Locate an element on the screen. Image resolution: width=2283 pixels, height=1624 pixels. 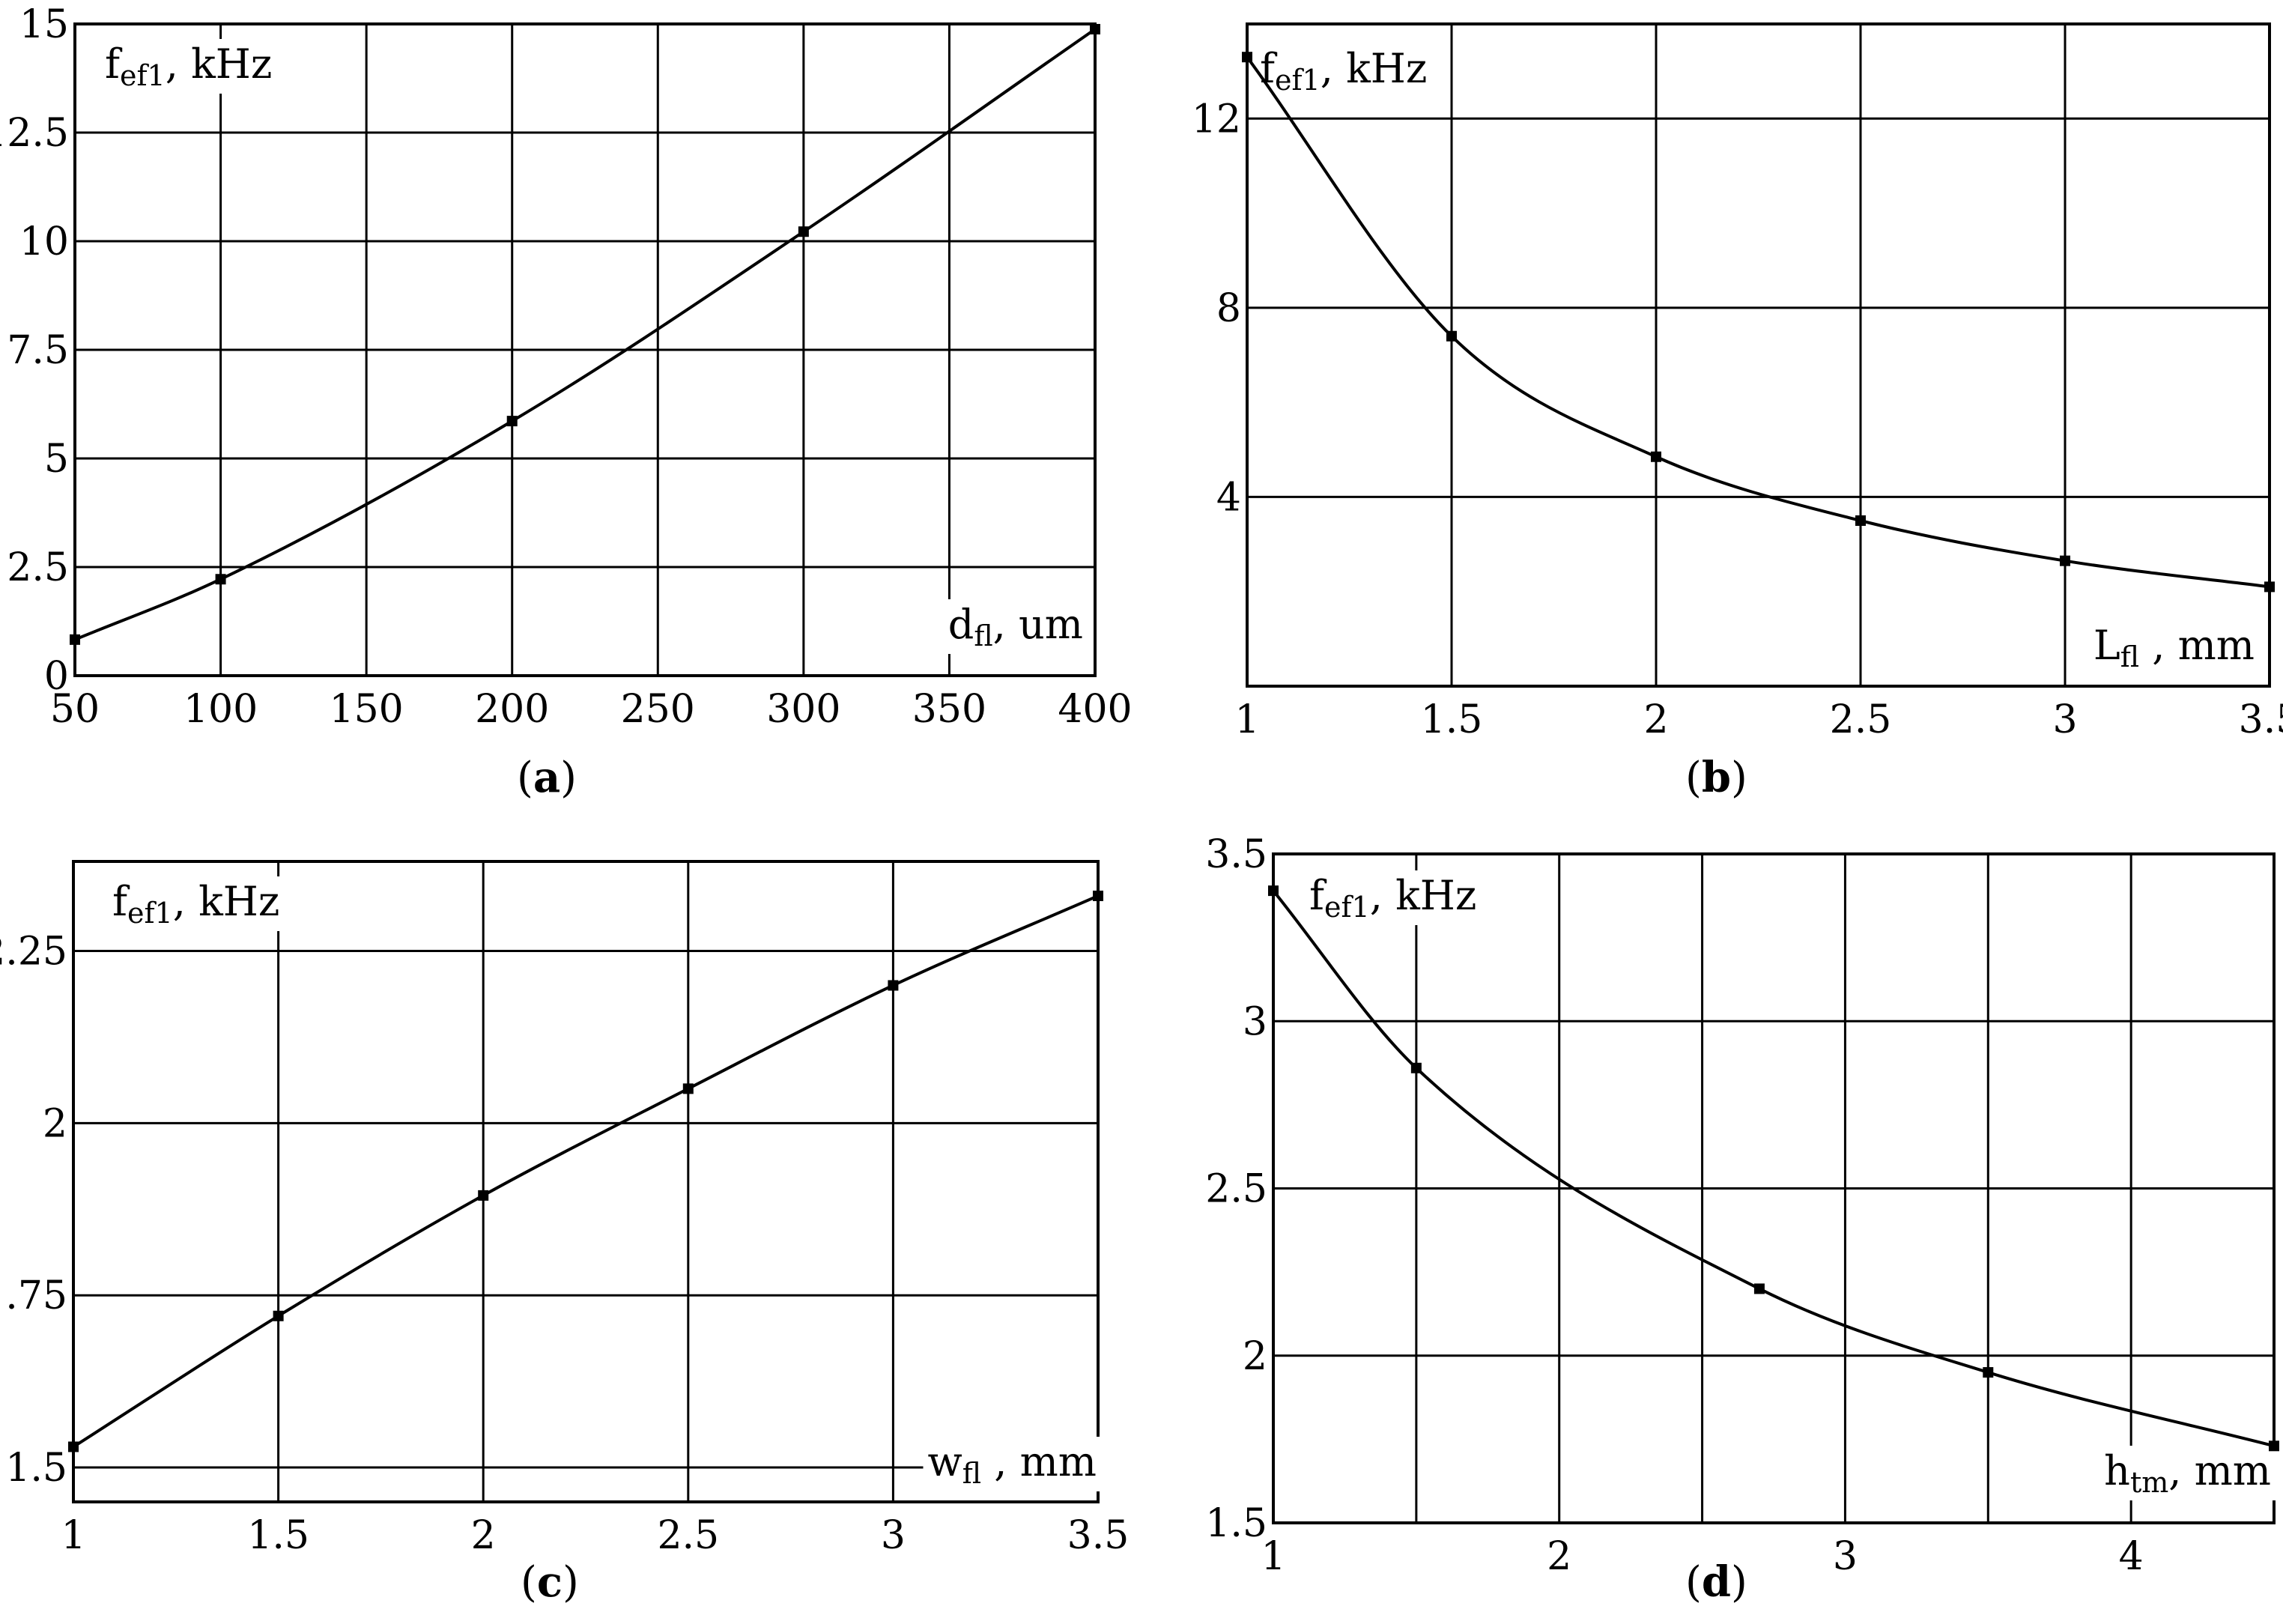
chart-c-x-tick-label: 3 is located at coordinates (893, 1535).